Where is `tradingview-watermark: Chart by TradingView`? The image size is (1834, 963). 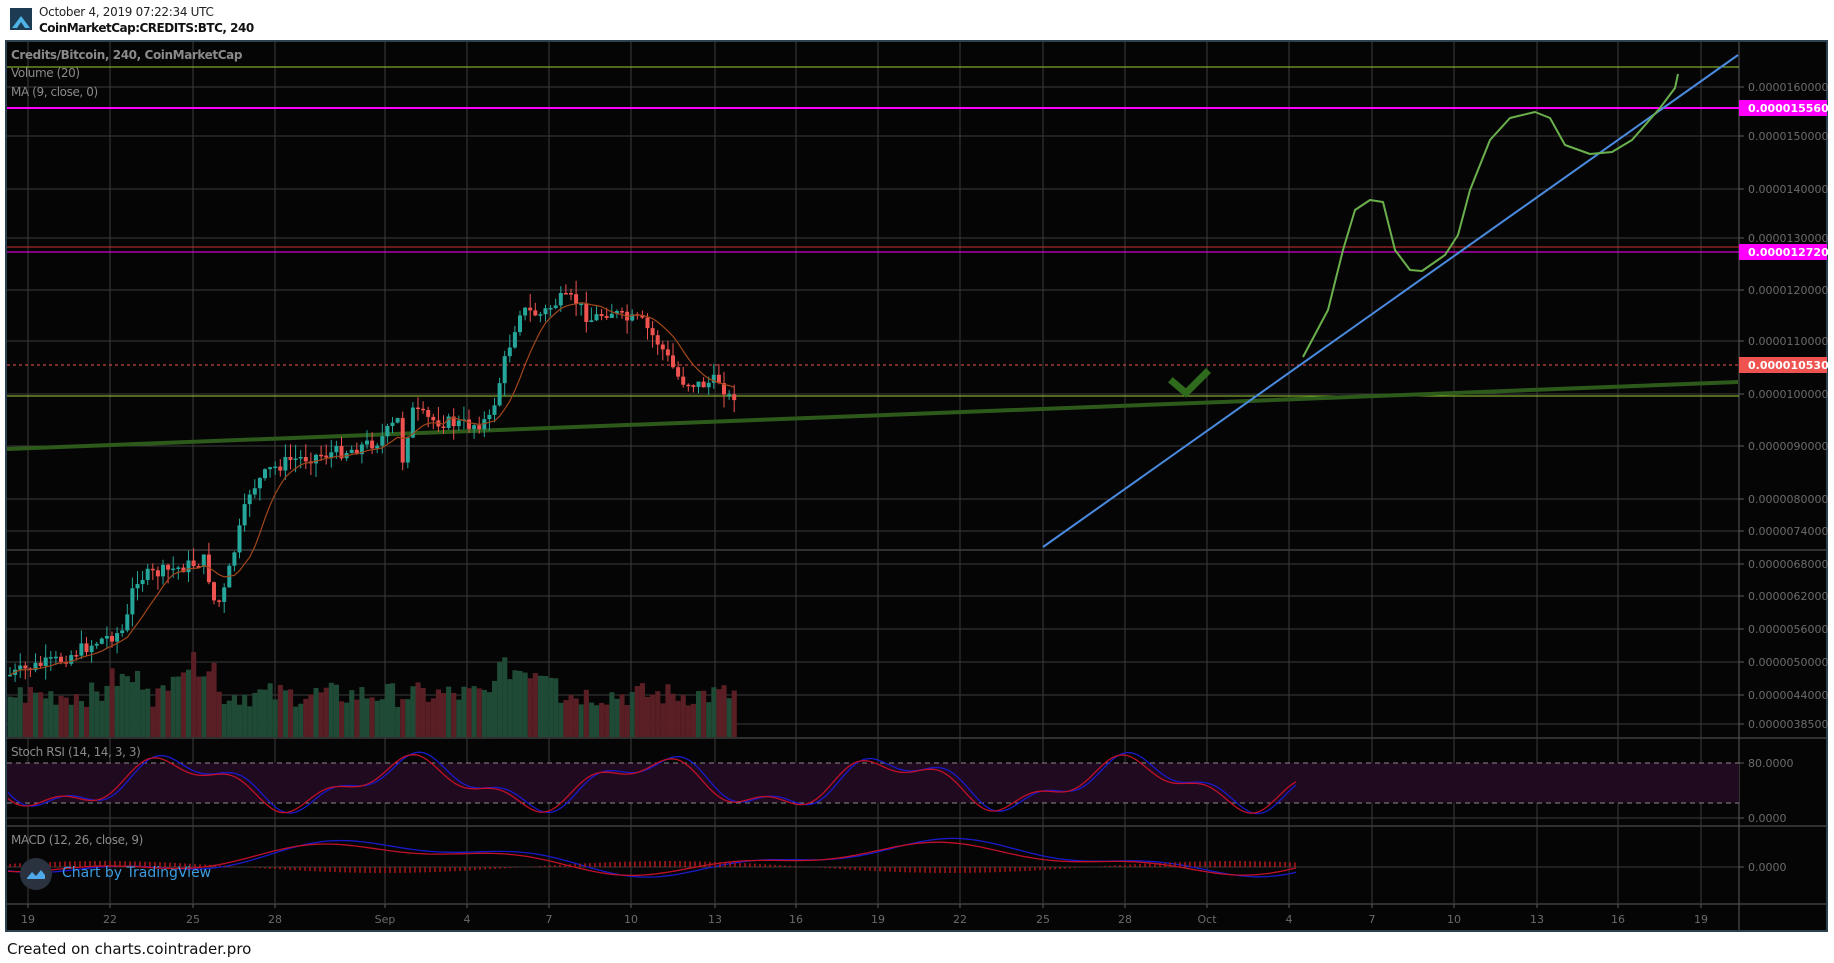
tradingview-watermark: Chart by TradingView is located at coordinates (137, 873).